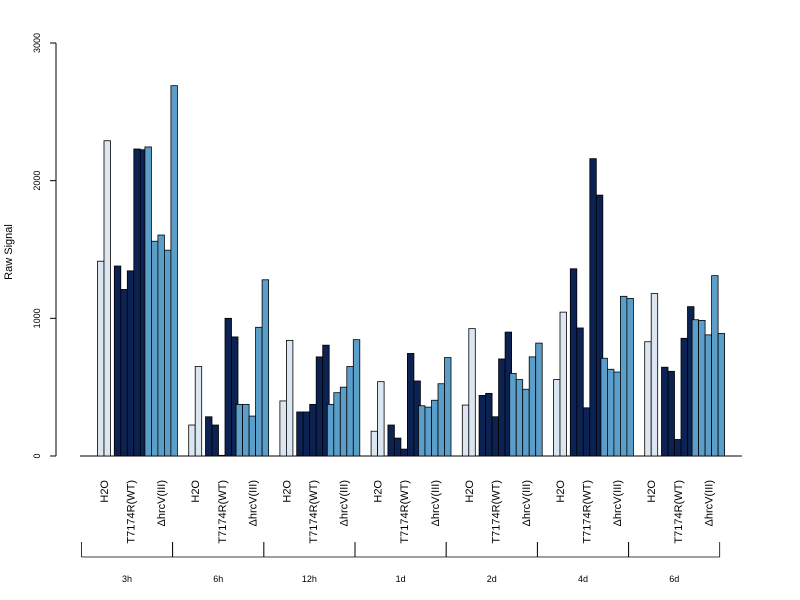 This screenshot has height=600, width=800. What do you see at coordinates (44, 246) in the screenshot?
I see `y-axis: 0 1000 2000 3000` at bounding box center [44, 246].